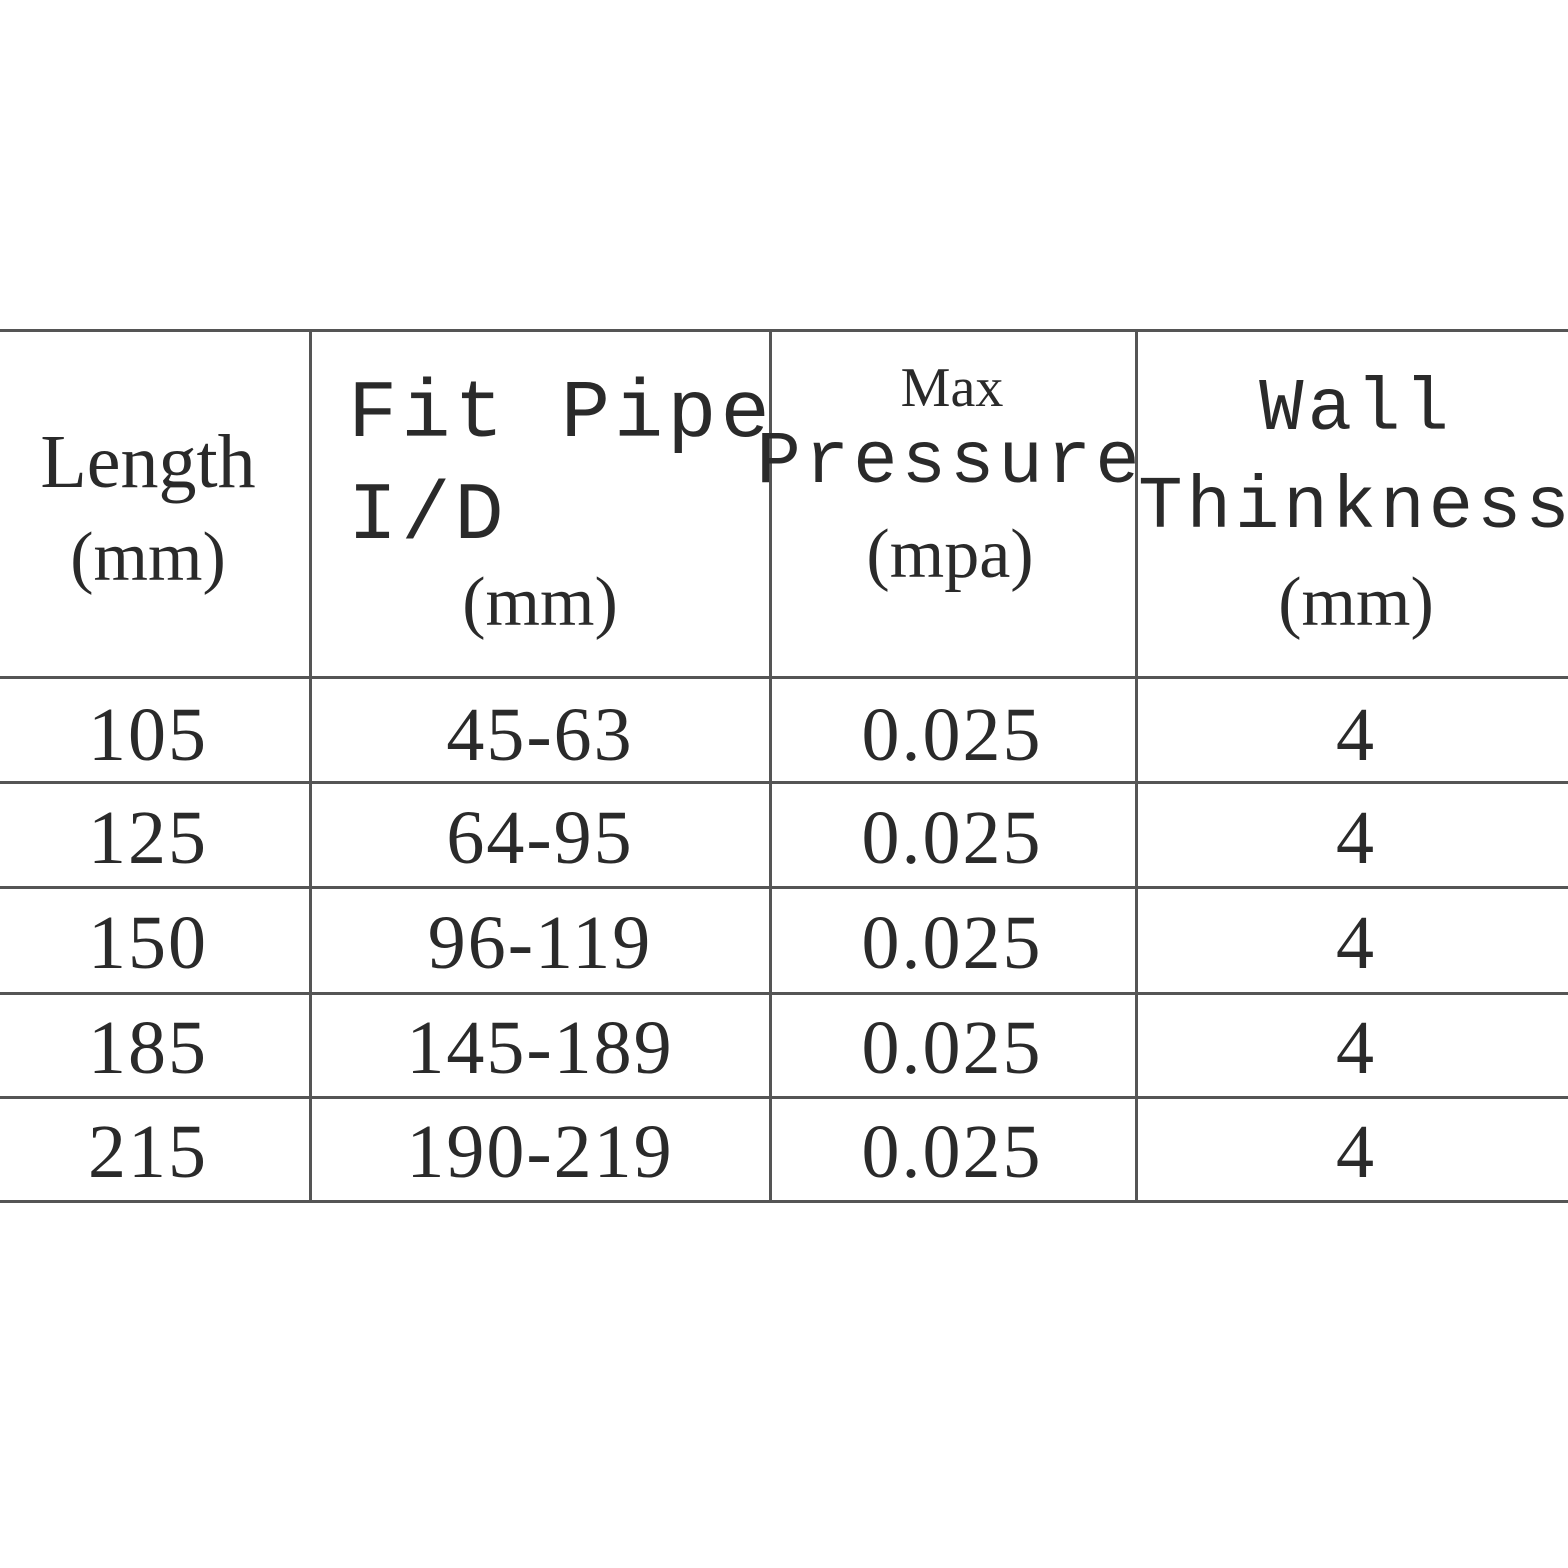  What do you see at coordinates (540, 838) in the screenshot?
I see `cell-text: 64-95` at bounding box center [540, 838].